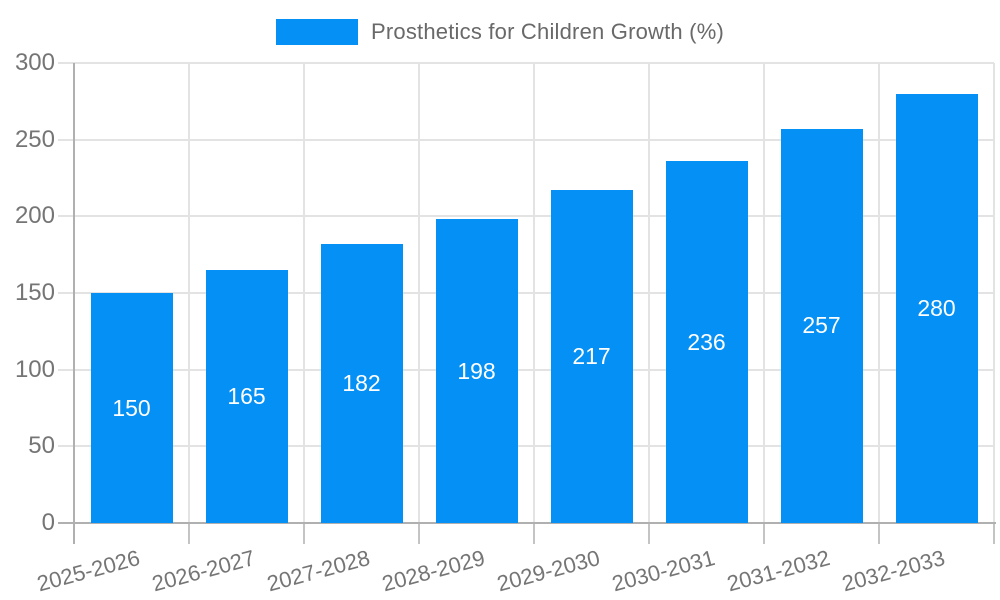 This screenshot has height=600, width=1000. What do you see at coordinates (34, 216) in the screenshot?
I see `y-tick-label: 200` at bounding box center [34, 216].